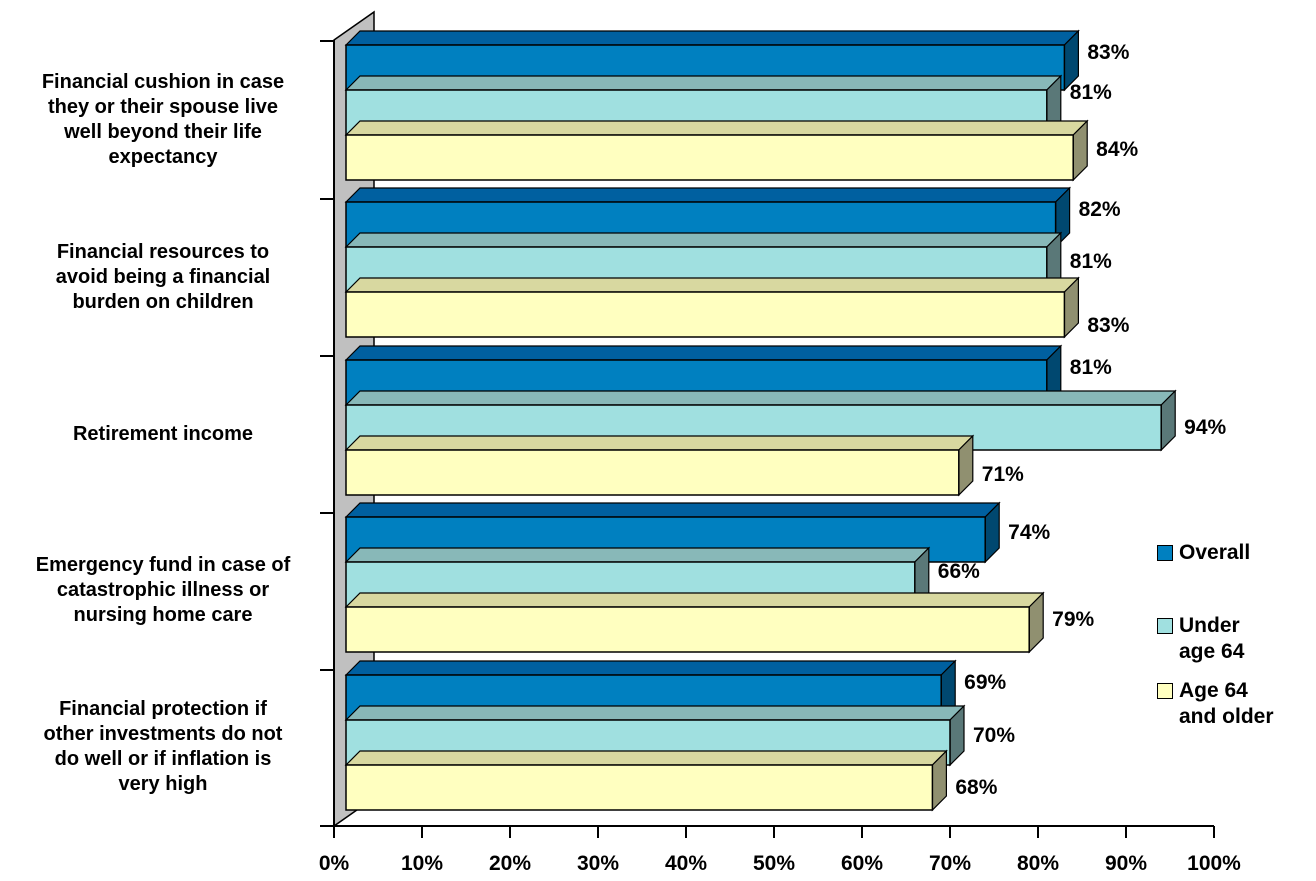  What do you see at coordinates (422, 863) in the screenshot?
I see `x-tick-label: 10%` at bounding box center [422, 863].